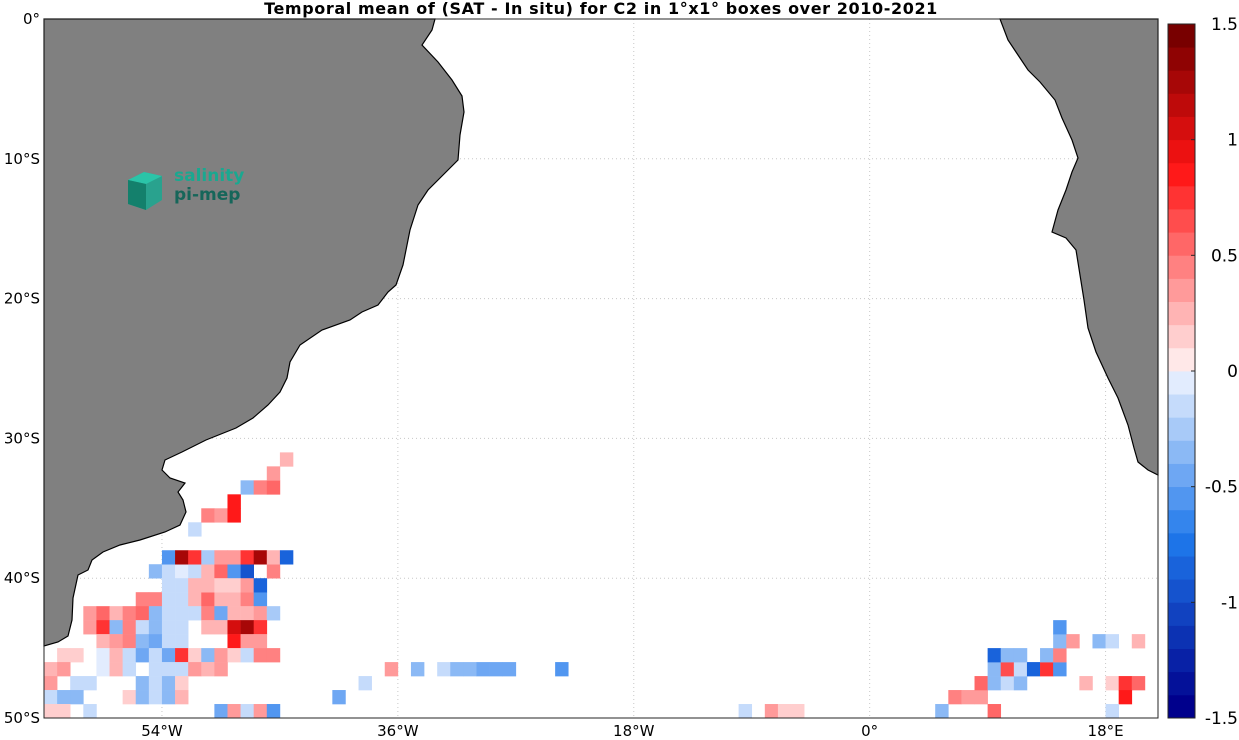 This screenshot has height=740, width=1239. What do you see at coordinates (398, 731) in the screenshot?
I see `longitude-tick-label: 36°W` at bounding box center [398, 731].